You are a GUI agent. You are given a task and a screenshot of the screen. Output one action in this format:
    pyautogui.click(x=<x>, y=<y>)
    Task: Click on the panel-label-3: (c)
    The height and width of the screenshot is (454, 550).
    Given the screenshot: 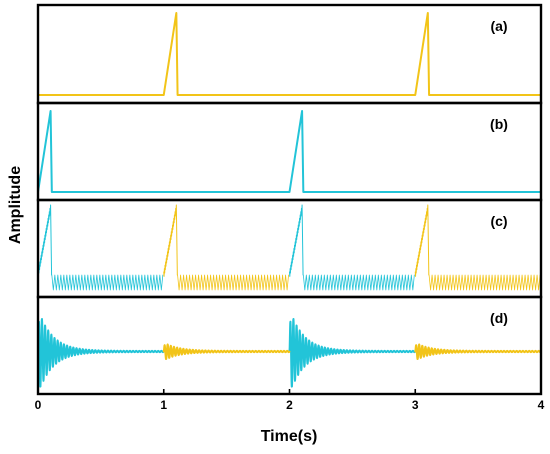 What is the action you would take?
    pyautogui.click(x=498, y=221)
    